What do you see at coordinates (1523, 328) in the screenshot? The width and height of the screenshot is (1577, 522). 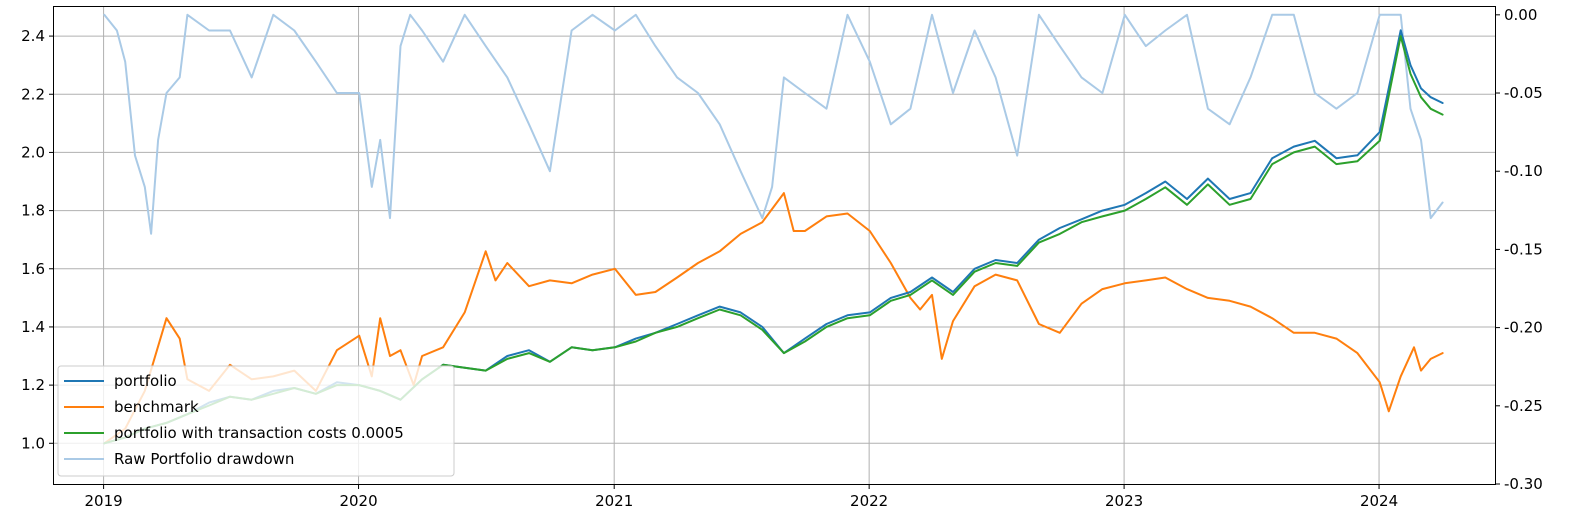 I see `y2-tick-label: -0.20` at bounding box center [1523, 328].